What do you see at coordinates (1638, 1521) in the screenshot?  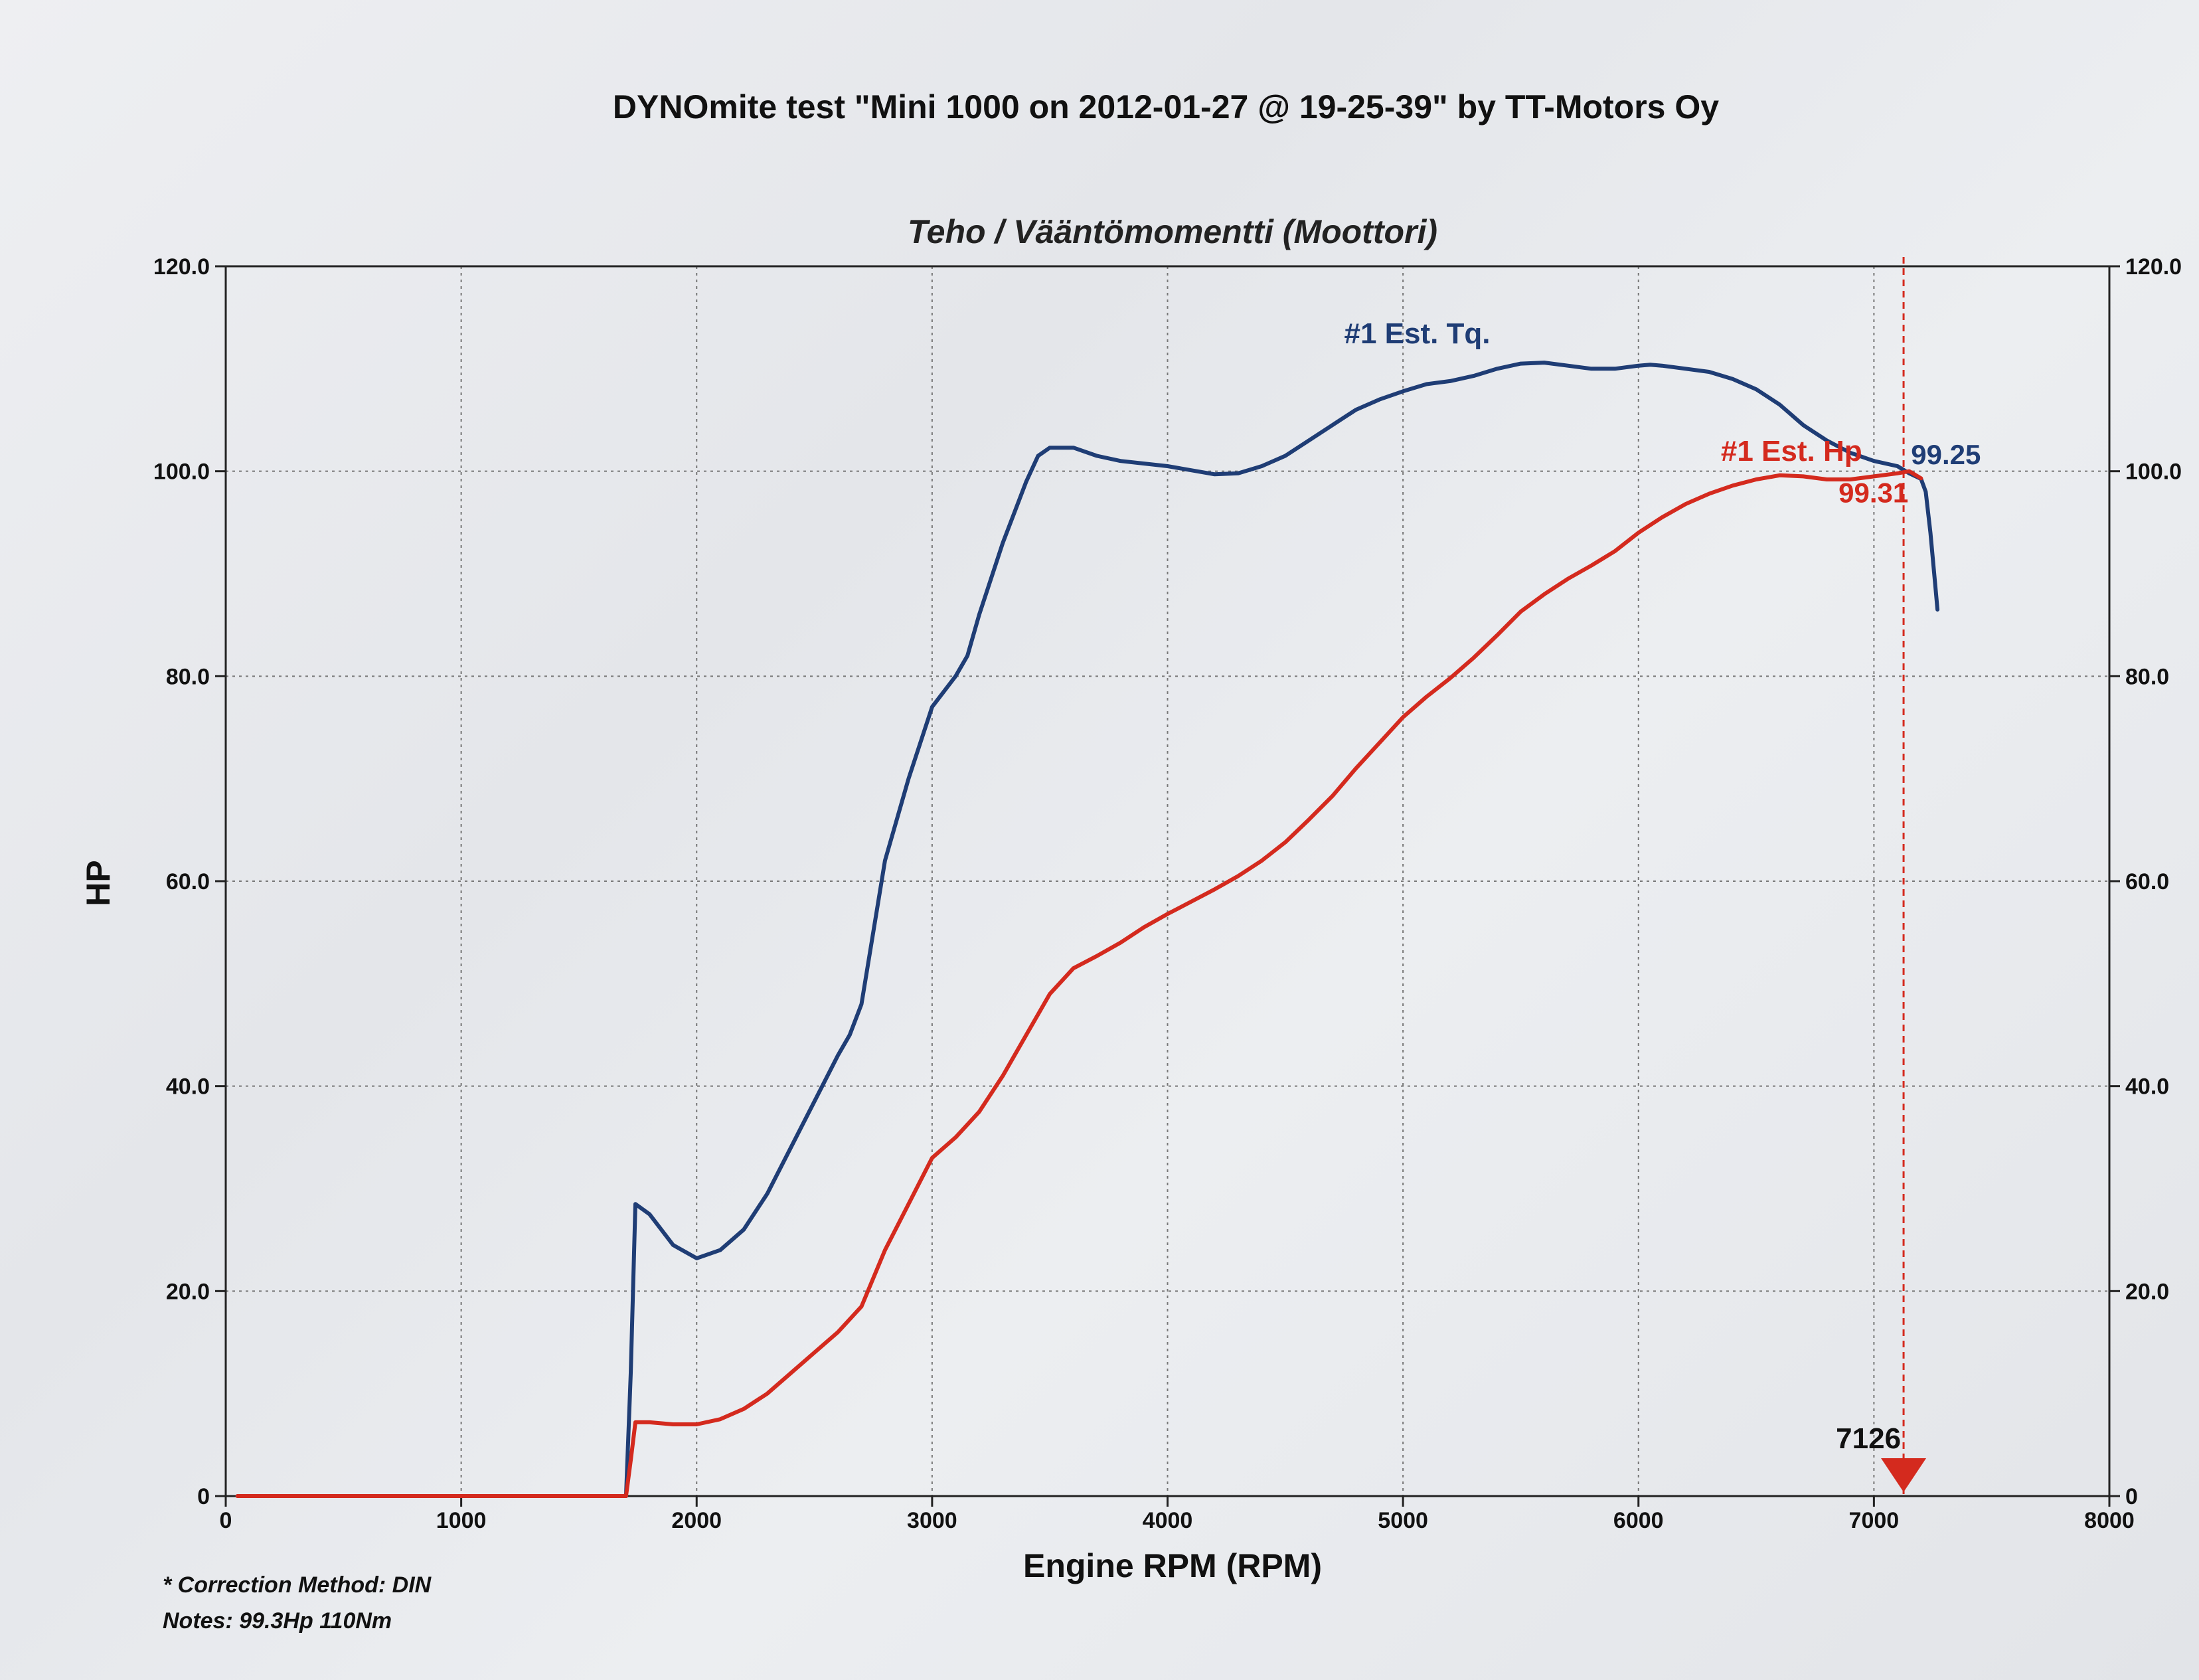 I see `x-tick-label: 6000` at bounding box center [1638, 1521].